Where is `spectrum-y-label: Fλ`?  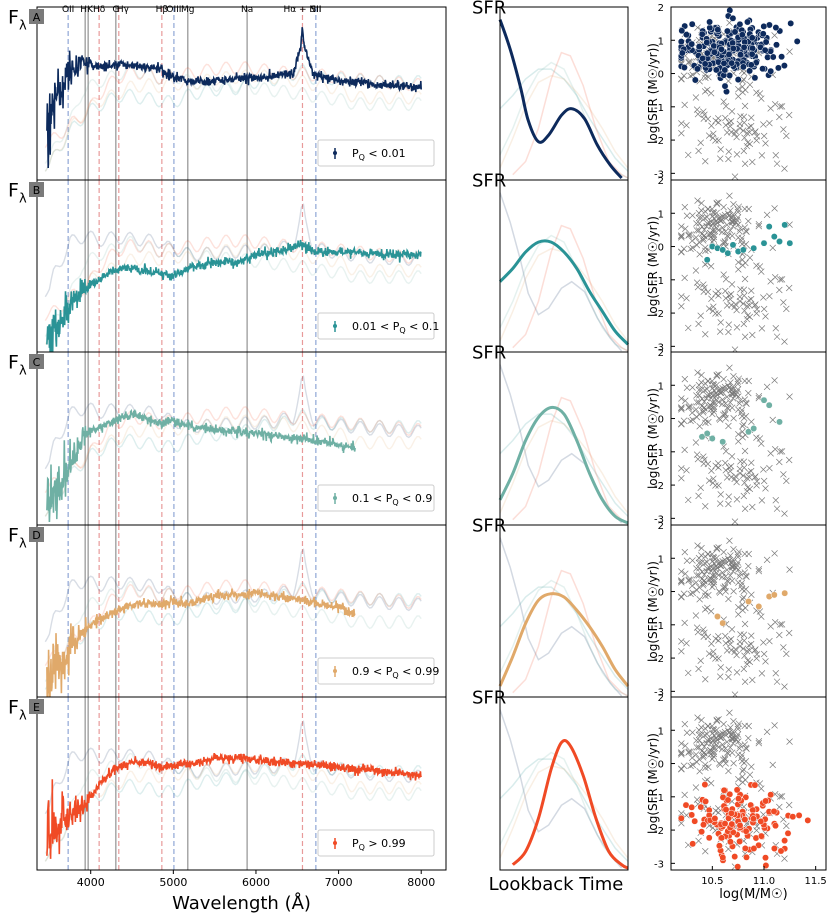 spectrum-y-label: Fλ is located at coordinates (17, 710).